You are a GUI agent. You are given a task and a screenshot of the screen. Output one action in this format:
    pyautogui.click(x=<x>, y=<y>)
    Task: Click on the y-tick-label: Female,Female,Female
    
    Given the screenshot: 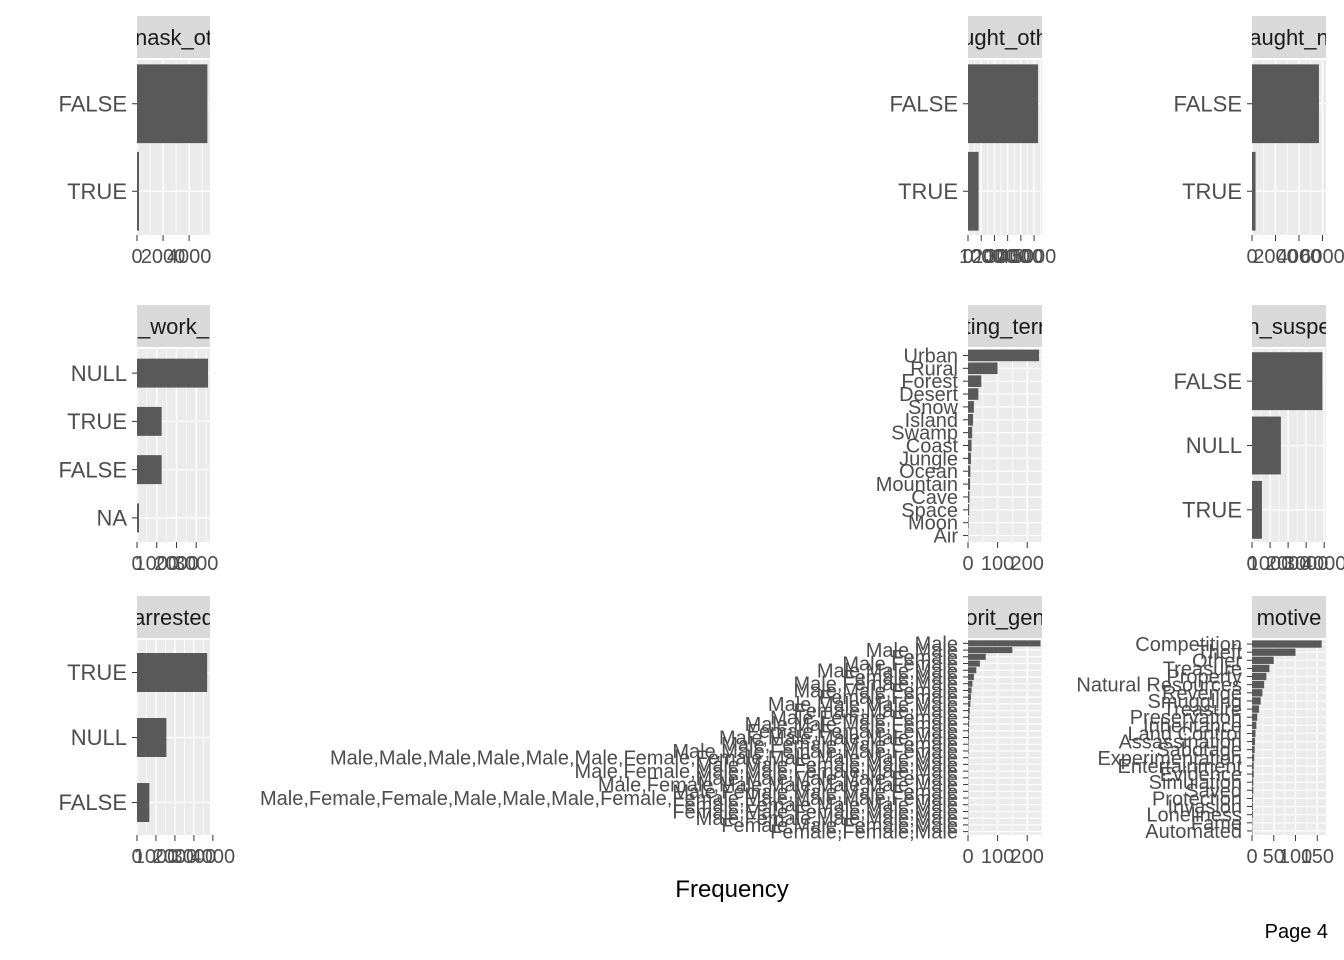 What is the action you would take?
    pyautogui.click(x=852, y=732)
    